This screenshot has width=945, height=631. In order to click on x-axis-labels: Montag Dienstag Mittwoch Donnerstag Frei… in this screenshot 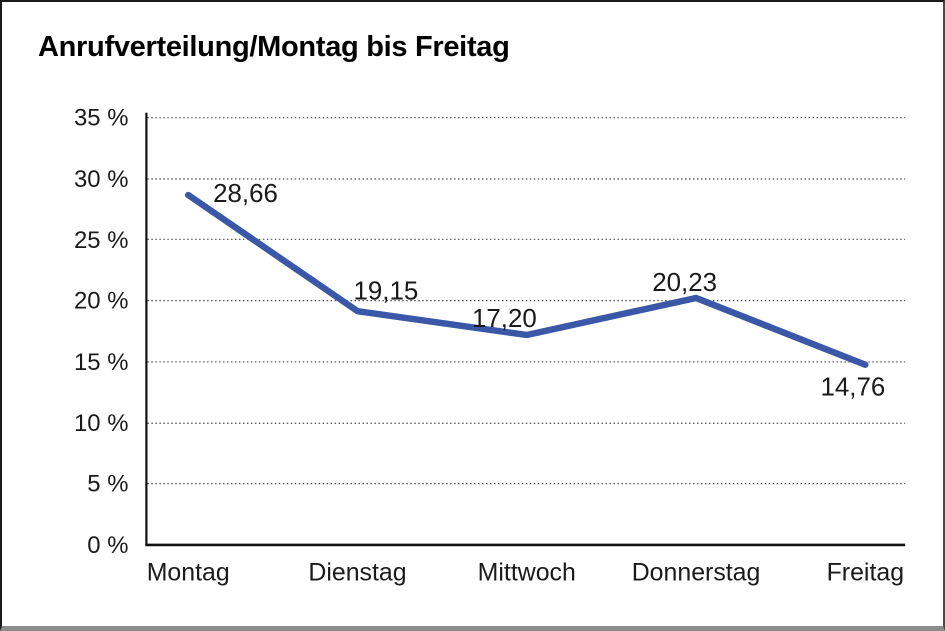, I will do `click(525, 573)`.